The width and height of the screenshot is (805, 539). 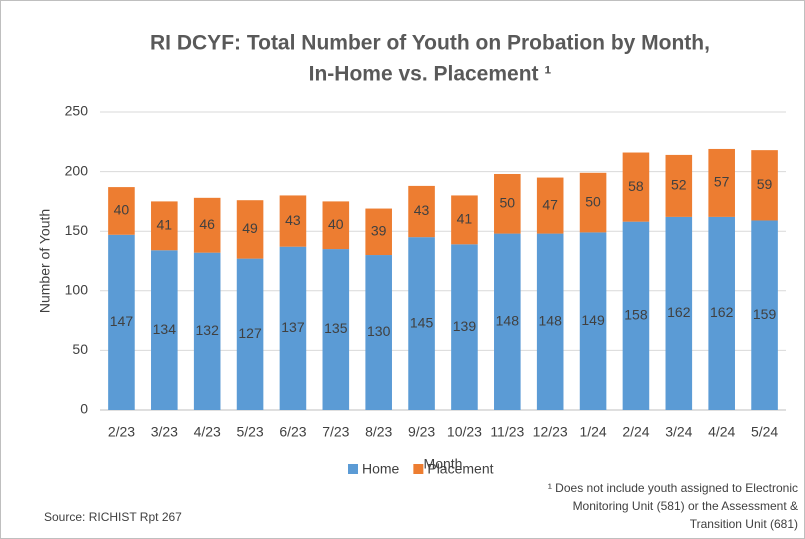 I want to click on x-tick-label: 5/24, so click(x=764, y=432).